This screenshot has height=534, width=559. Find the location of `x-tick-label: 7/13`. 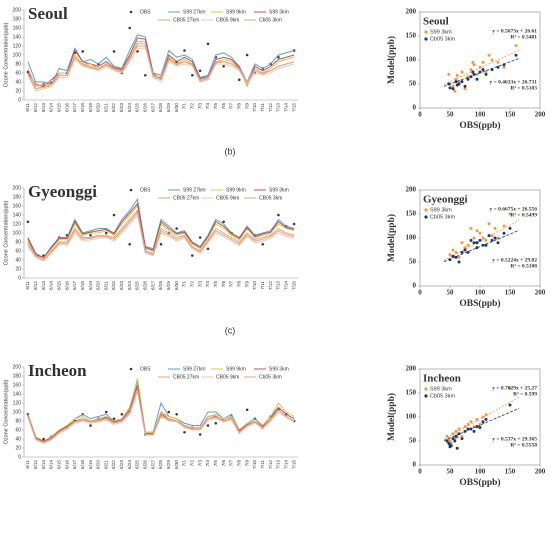

x-tick-label: 7/13 is located at coordinates (278, 464).